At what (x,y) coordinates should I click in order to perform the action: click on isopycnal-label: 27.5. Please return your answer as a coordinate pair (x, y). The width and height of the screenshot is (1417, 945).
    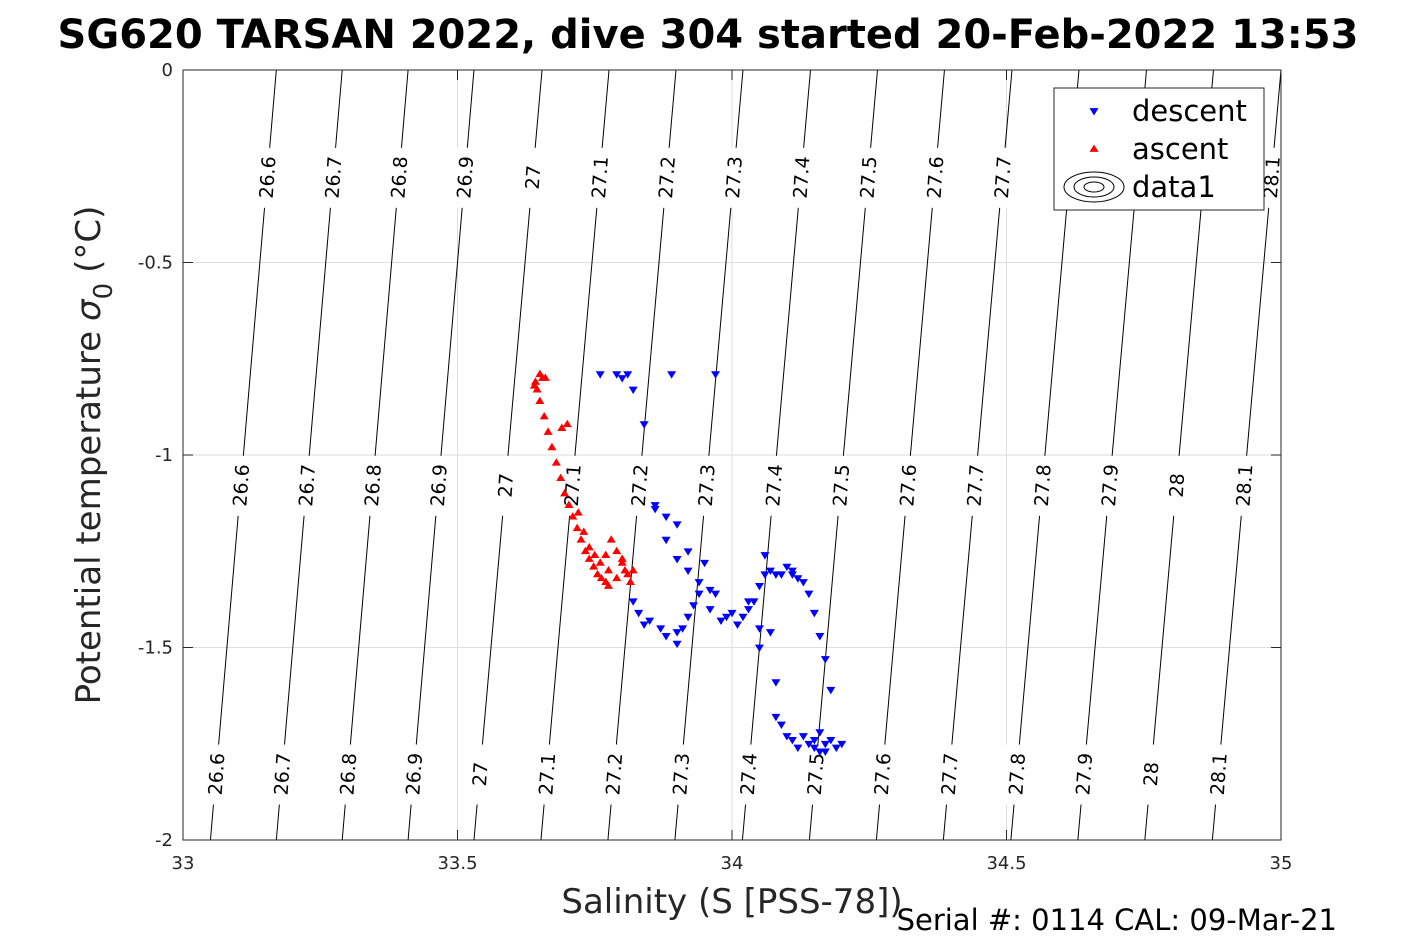
    Looking at the image, I should click on (841, 486).